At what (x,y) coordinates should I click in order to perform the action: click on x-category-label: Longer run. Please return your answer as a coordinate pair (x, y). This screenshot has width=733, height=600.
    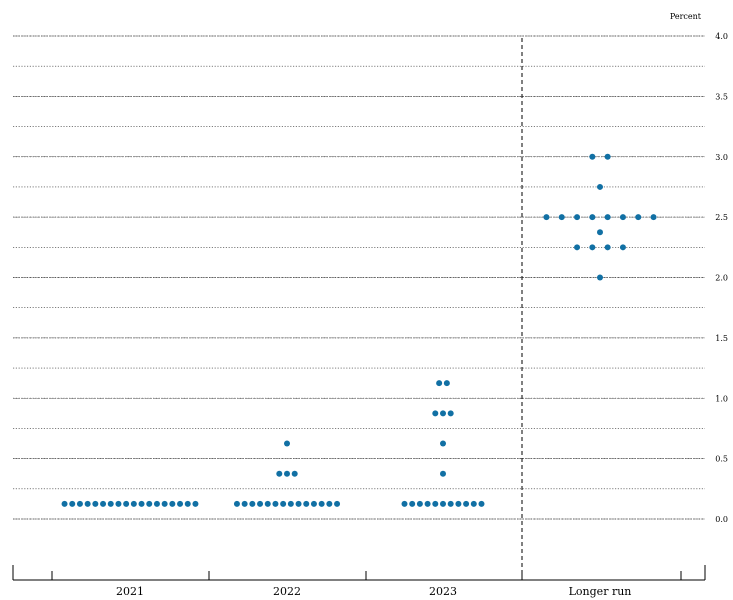
    Looking at the image, I should click on (600, 591).